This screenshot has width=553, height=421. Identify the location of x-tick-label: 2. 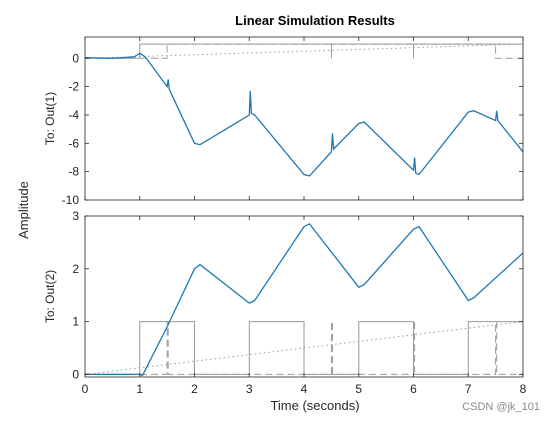
(194, 389).